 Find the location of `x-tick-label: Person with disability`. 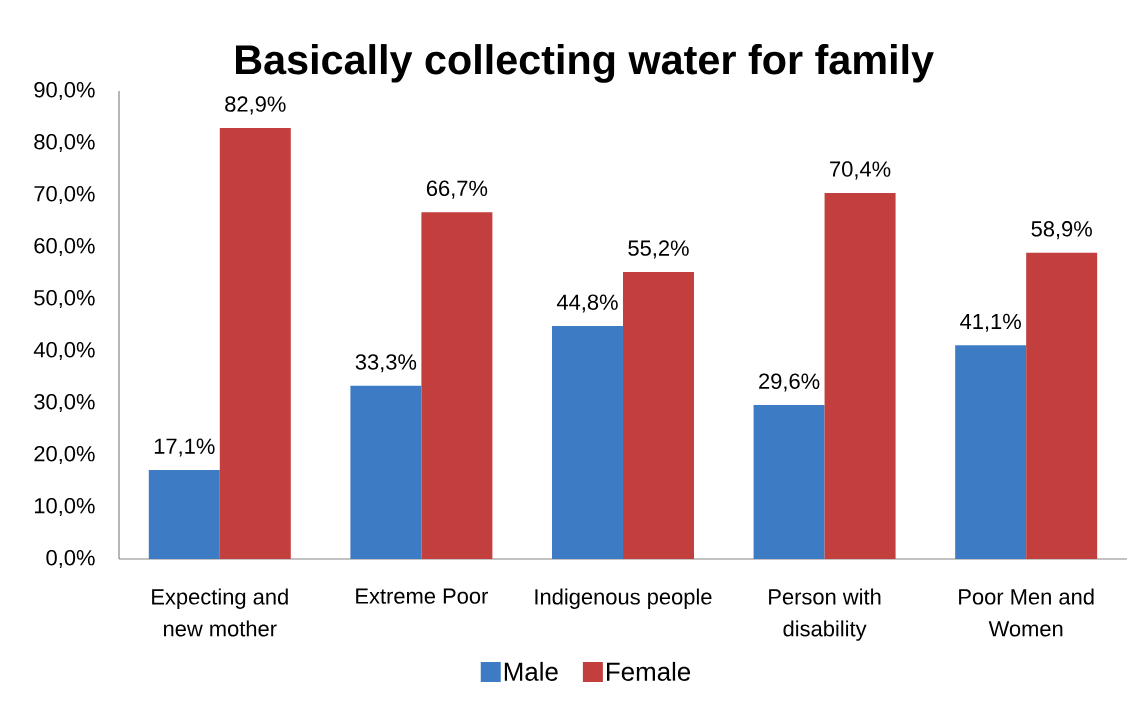

x-tick-label: Person with disability is located at coordinates (825, 614).